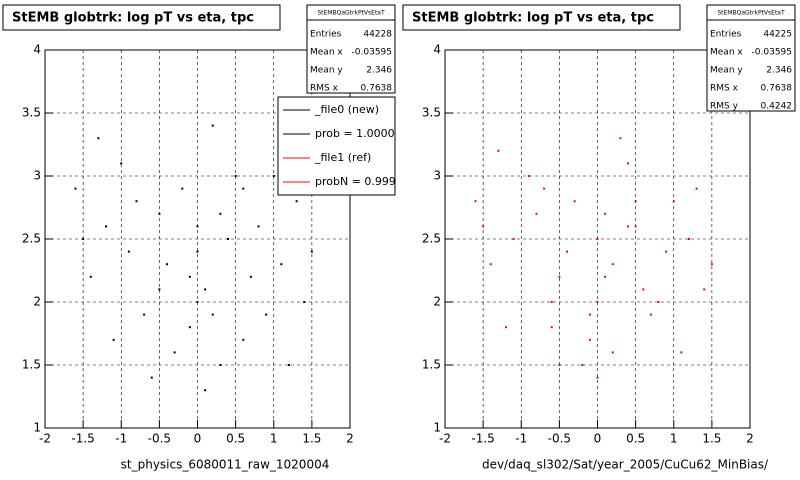 The height and width of the screenshot is (480, 800). What do you see at coordinates (225, 465) in the screenshot?
I see `x-axis-label: st_physics_6080011_raw_1020004` at bounding box center [225, 465].